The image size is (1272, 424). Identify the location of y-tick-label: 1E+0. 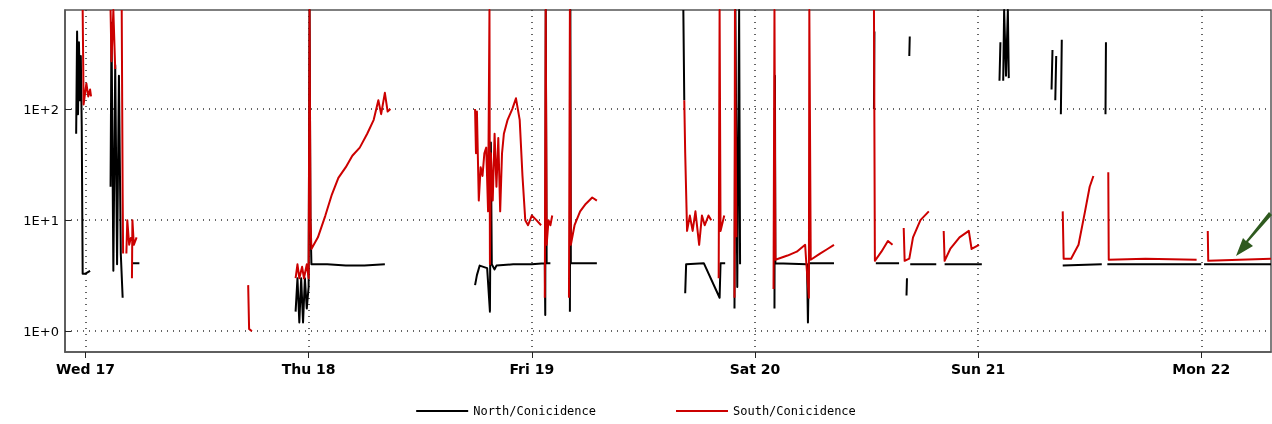
(41, 331).